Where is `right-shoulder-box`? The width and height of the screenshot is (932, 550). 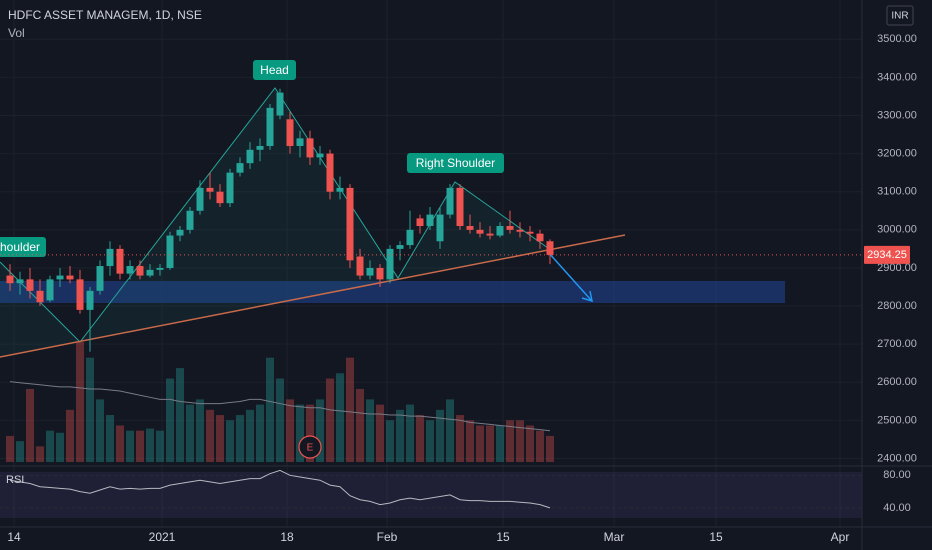
right-shoulder-box is located at coordinates (455, 163).